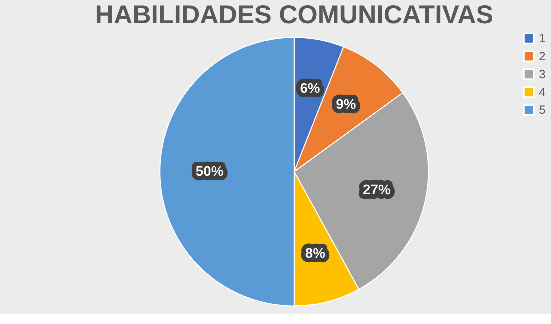 The height and width of the screenshot is (324, 551). Describe the element at coordinates (542, 57) in the screenshot. I see `legend-label: 2` at that location.